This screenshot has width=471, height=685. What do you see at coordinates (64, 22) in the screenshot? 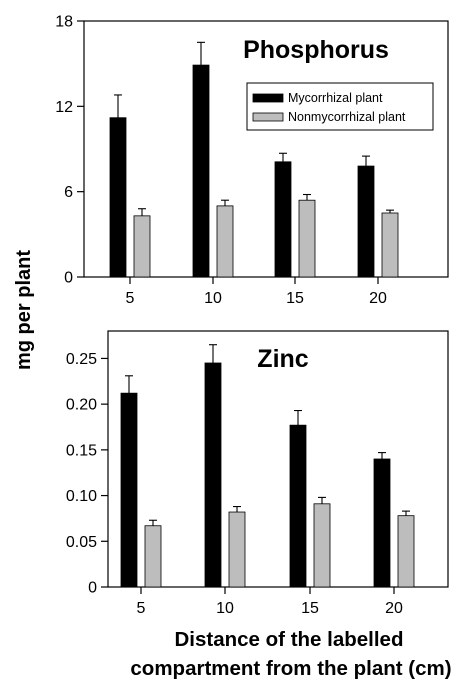
I see `y-tick-label: 18` at bounding box center [64, 22].